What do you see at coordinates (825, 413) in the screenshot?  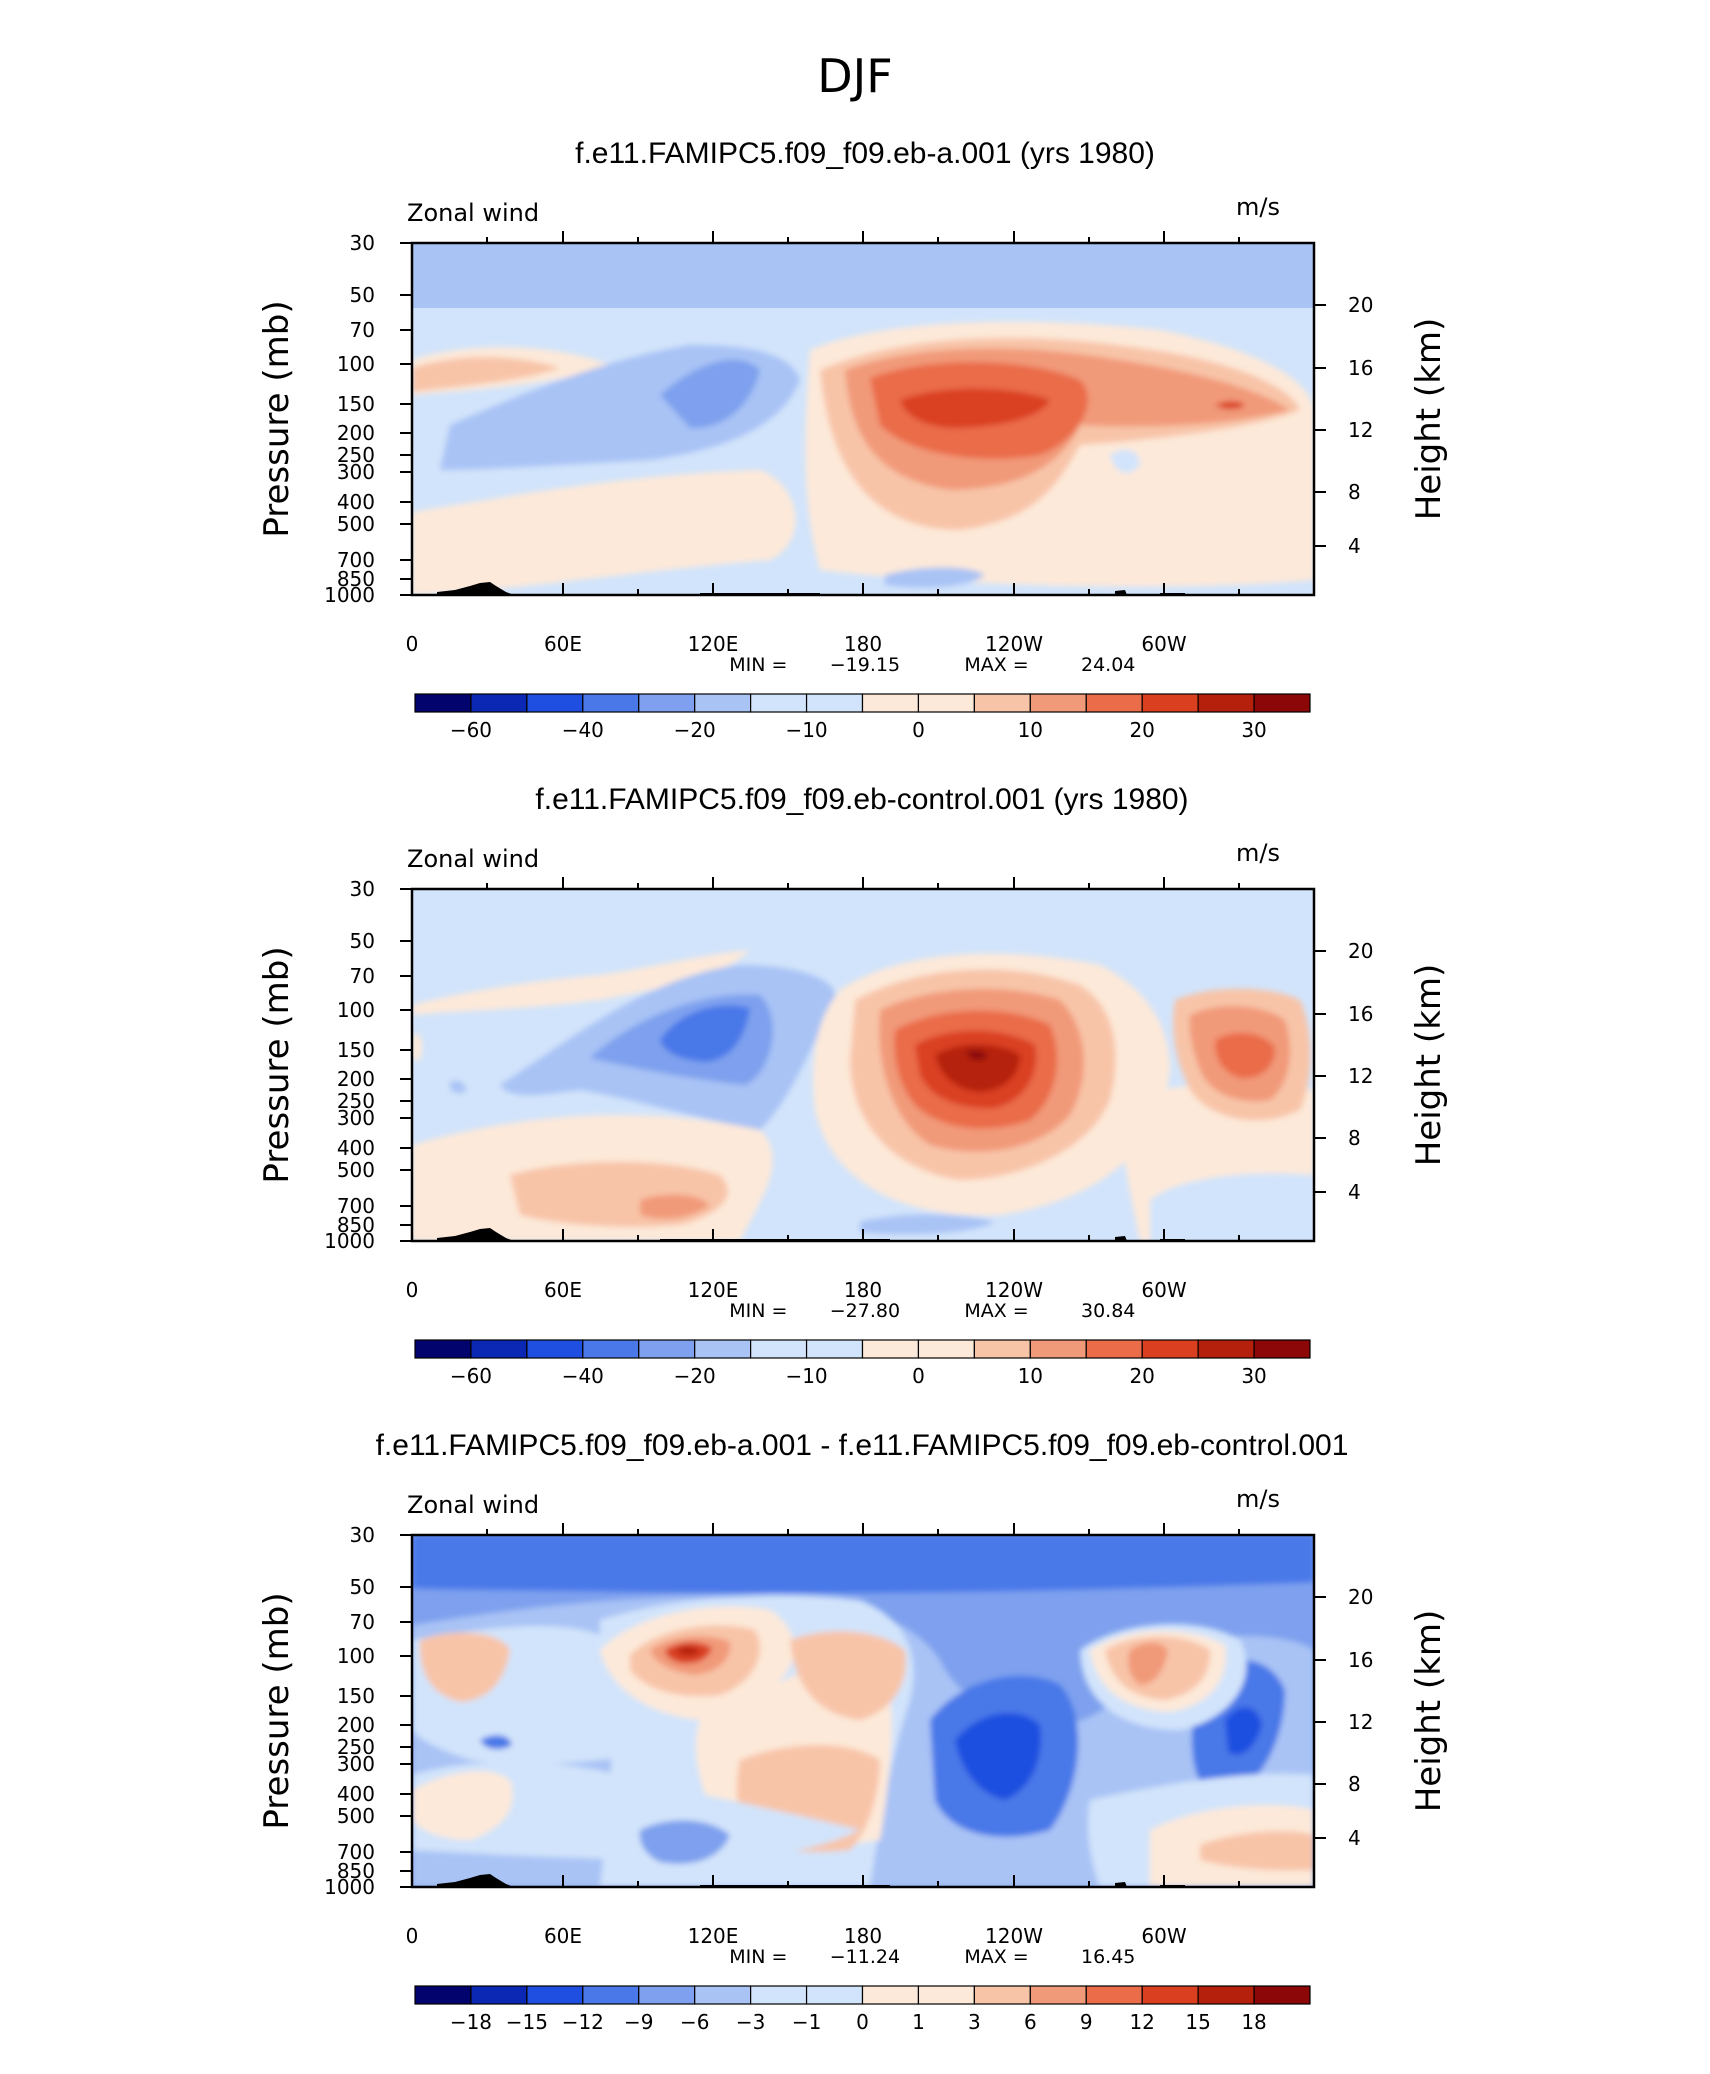 I see `x-axis-ticks` at bounding box center [825, 413].